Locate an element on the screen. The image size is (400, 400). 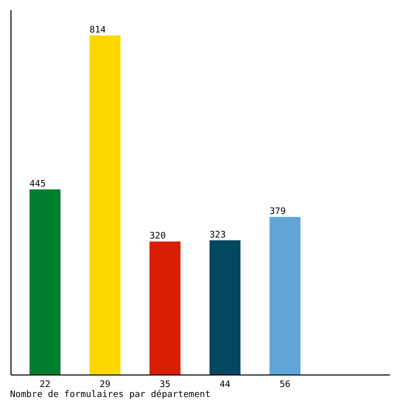
data-label: 320 is located at coordinates (158, 237).